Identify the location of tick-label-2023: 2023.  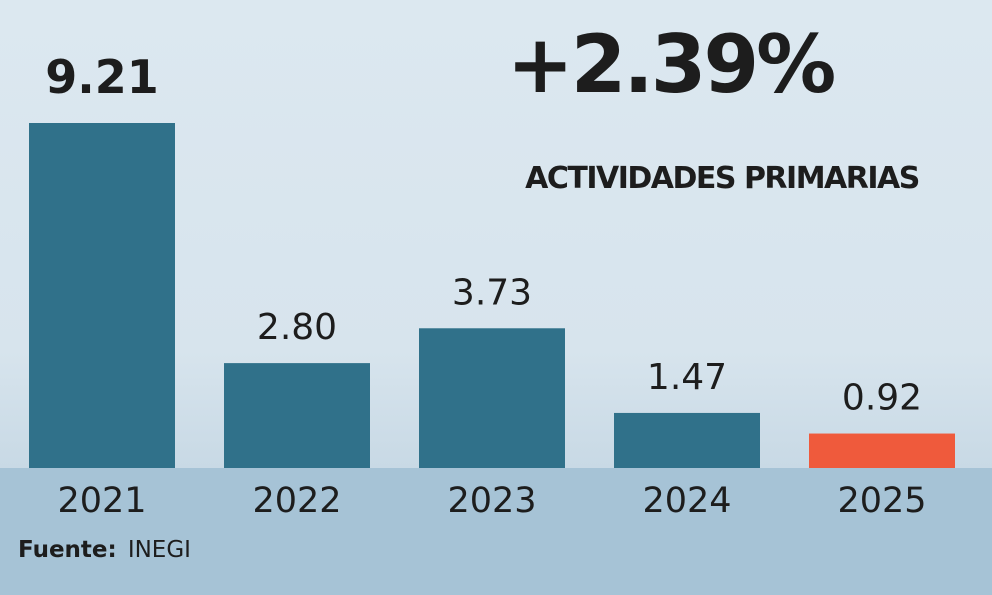
(491, 501).